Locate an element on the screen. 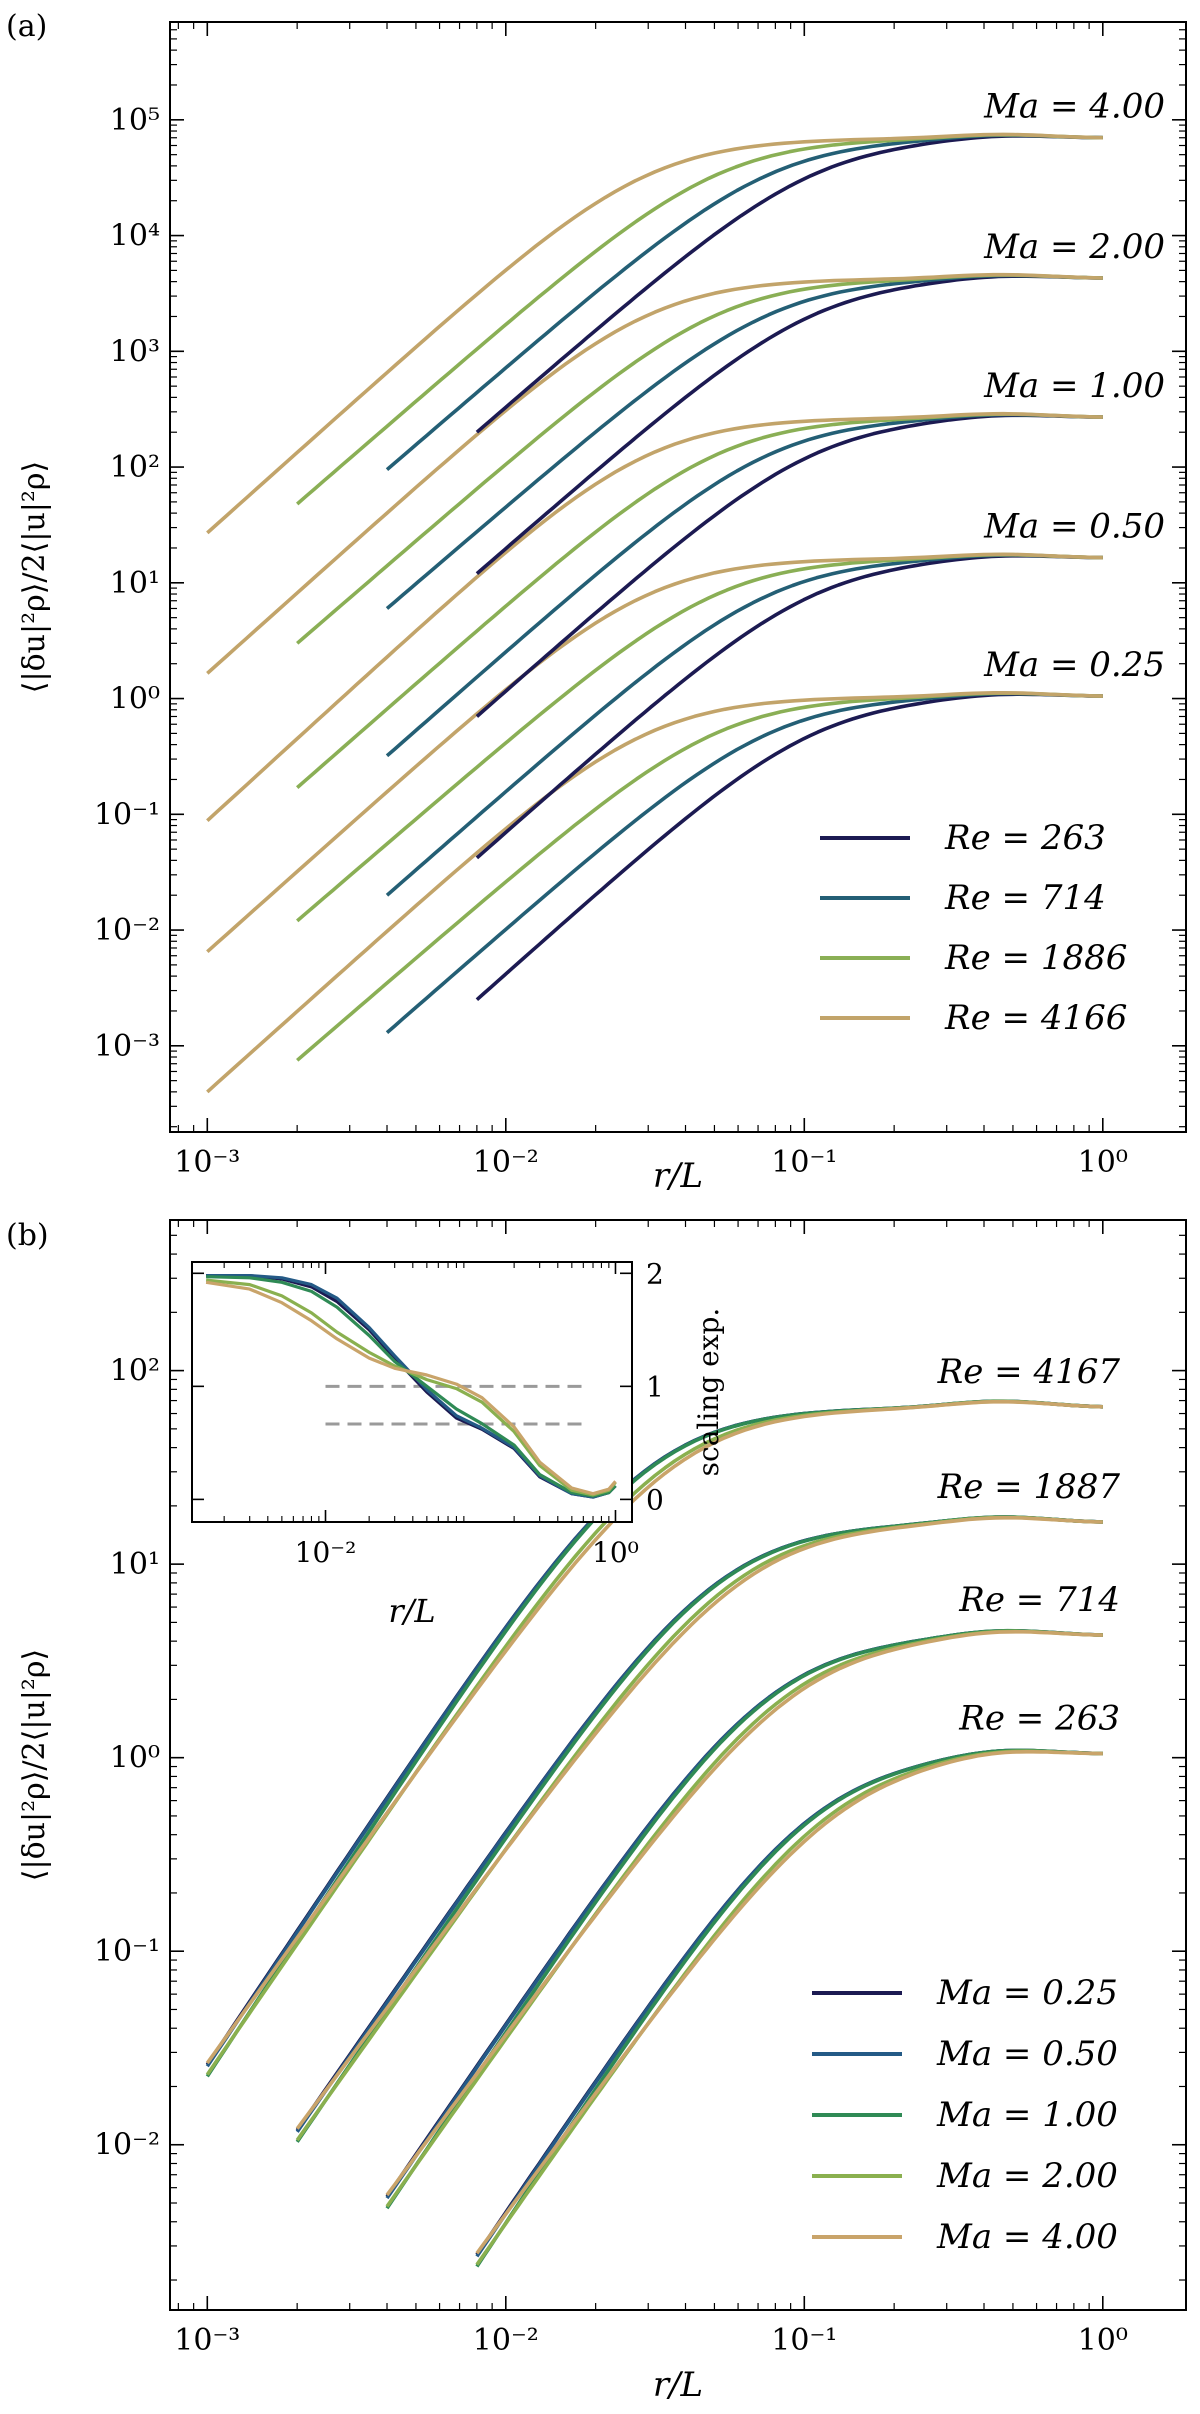 Image resolution: width=1200 pixels, height=2414 pixels. inset-frame is located at coordinates (412, 1392).